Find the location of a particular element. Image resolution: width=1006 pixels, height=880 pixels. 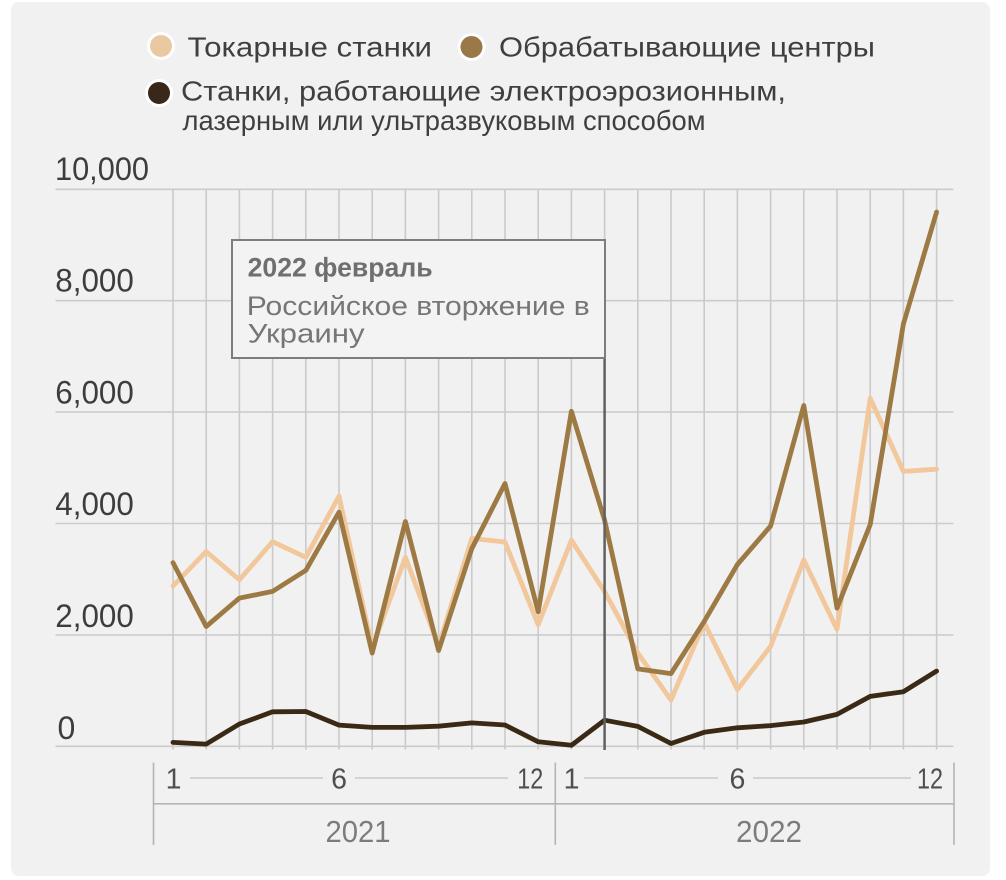

svg-text: 10,000 is located at coordinates (102, 169).